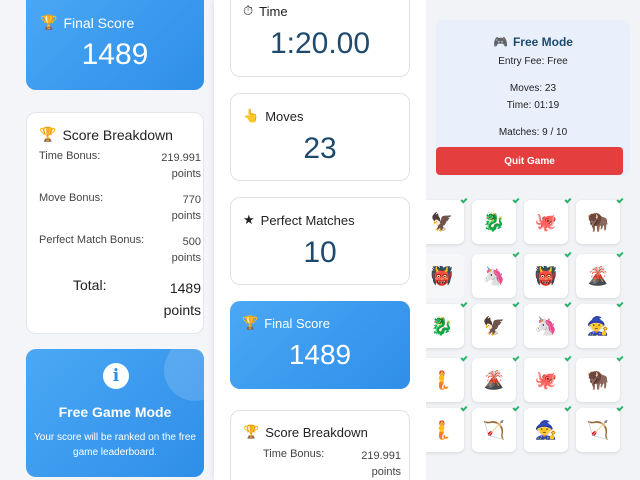  What do you see at coordinates (533, 61) in the screenshot?
I see `entry-fee: Entry Fee: Free` at bounding box center [533, 61].